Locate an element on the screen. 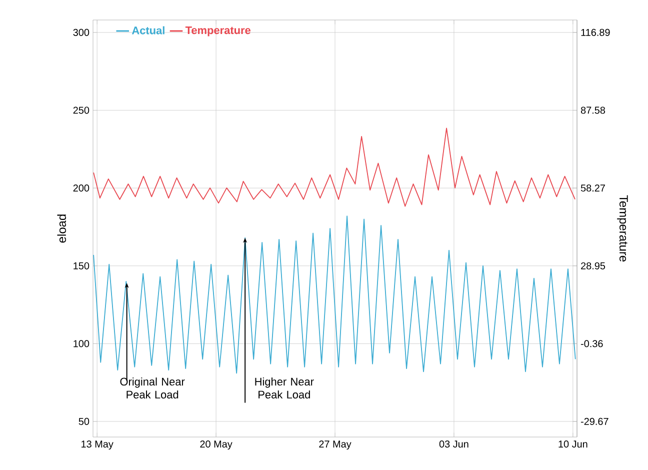  x-tick-label: 10 Jun is located at coordinates (573, 444).